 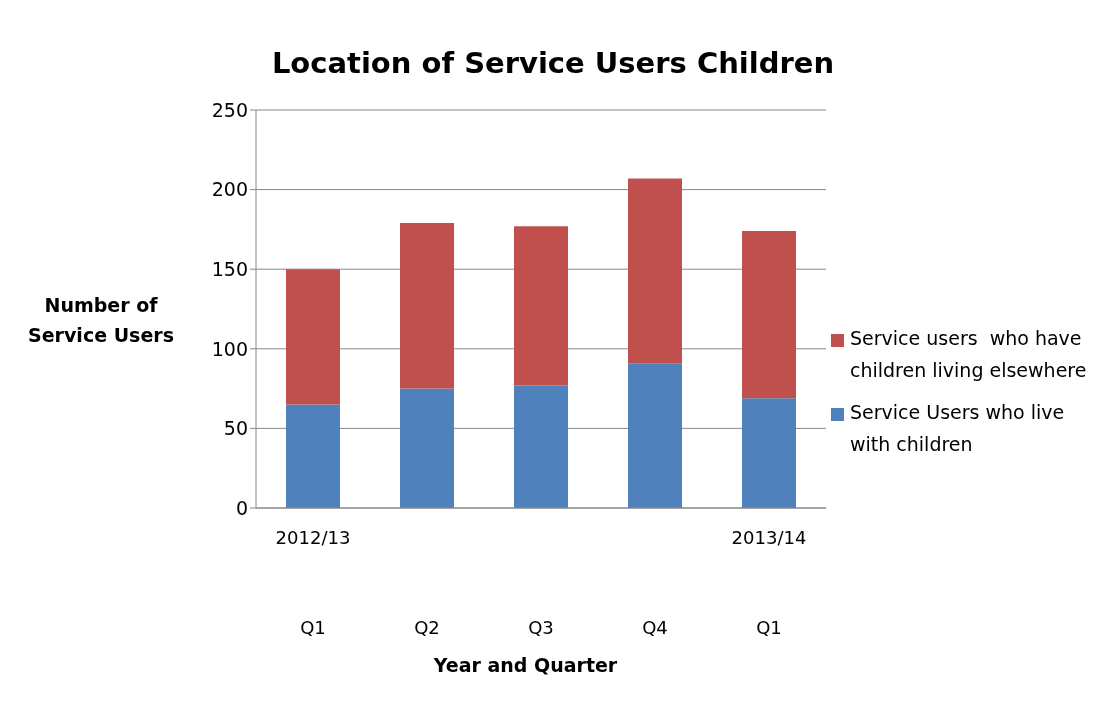 I want to click on x-tick-label: Q2, so click(x=427, y=627).